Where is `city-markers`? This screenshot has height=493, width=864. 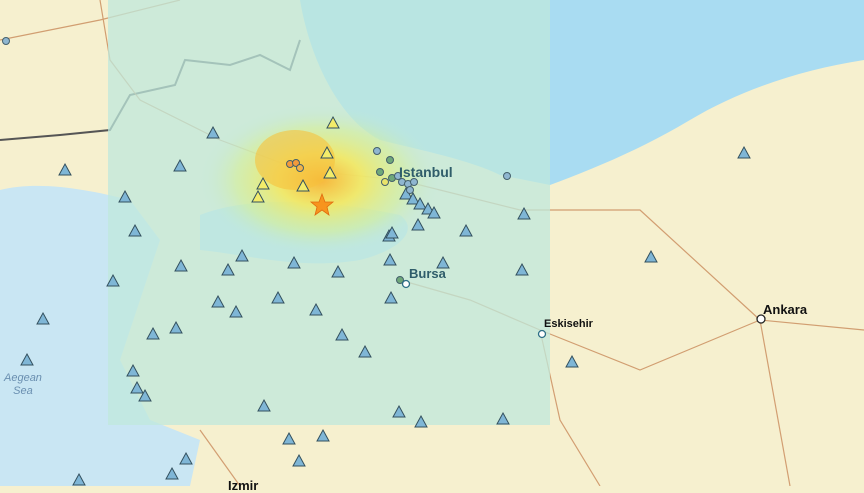 city-markers is located at coordinates (583, 309).